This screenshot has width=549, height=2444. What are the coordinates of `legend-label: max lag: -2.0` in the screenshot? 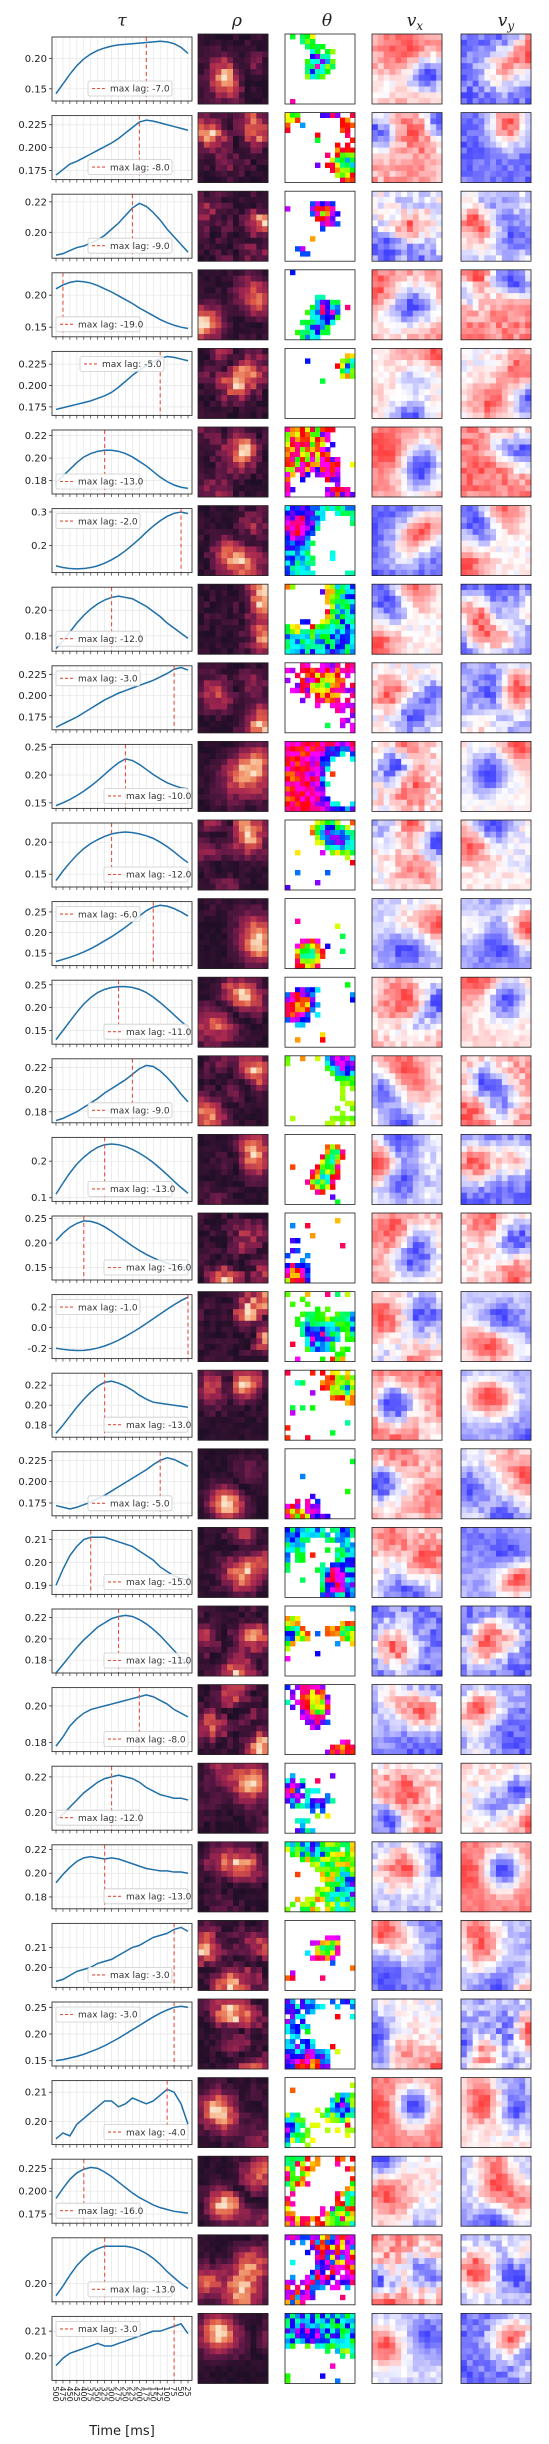 It's located at (108, 522).